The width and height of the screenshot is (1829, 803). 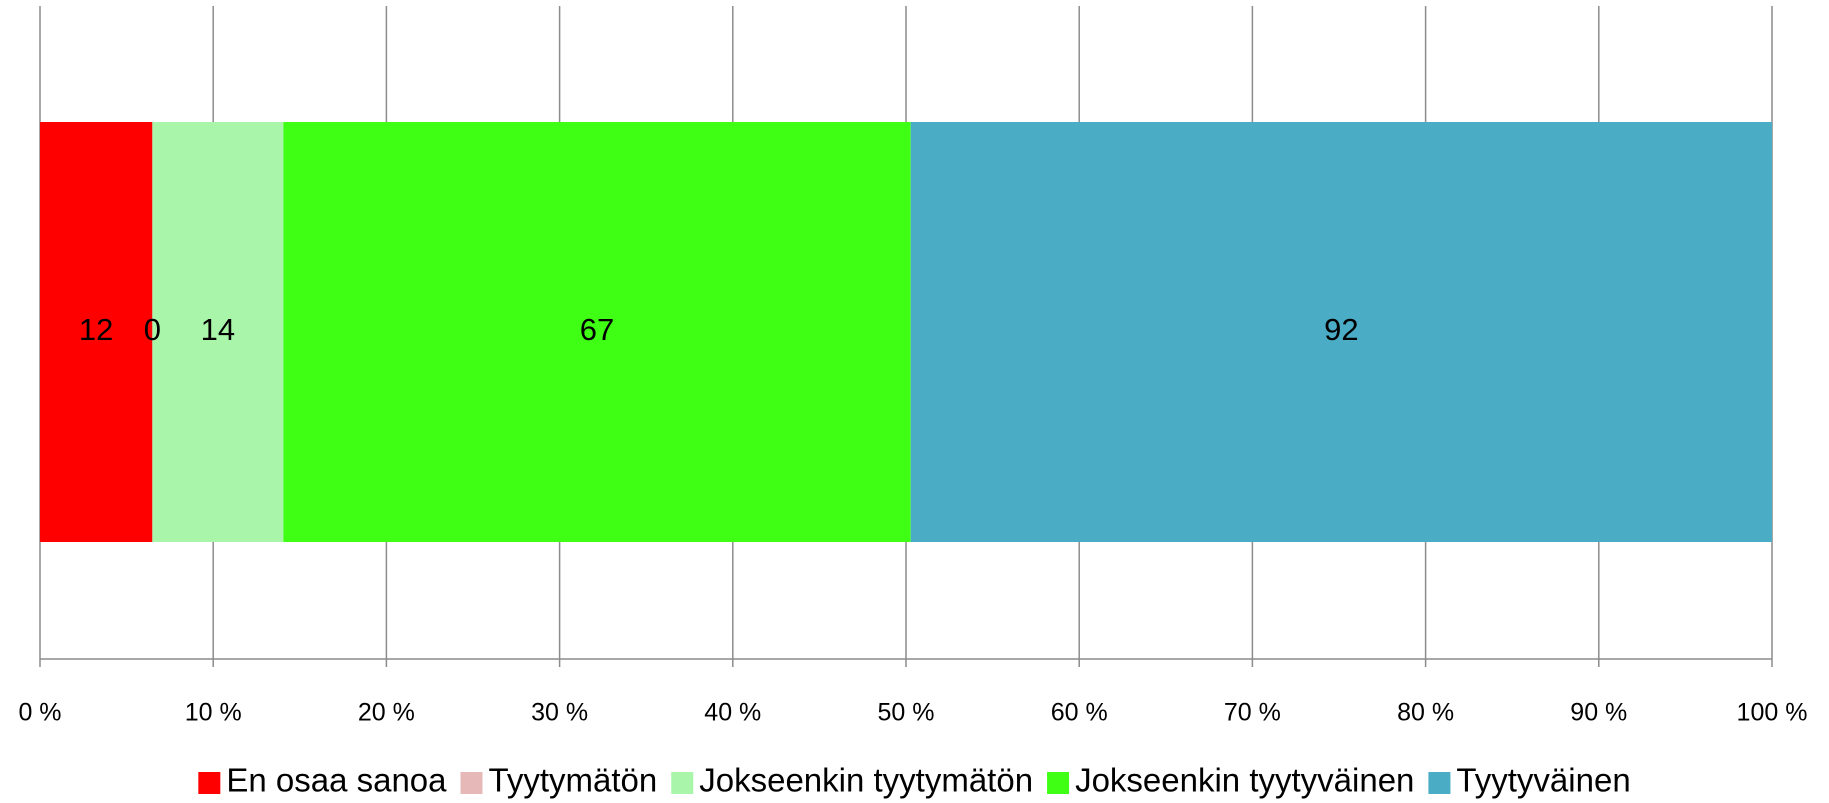 I want to click on x-tick-label: 10 %, so click(x=213, y=713).